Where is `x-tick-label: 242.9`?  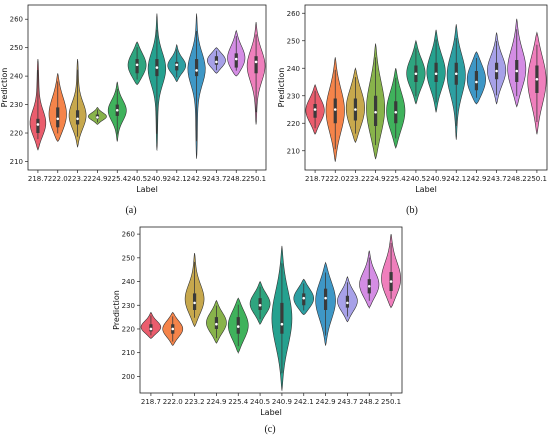
x-tick-label: 242.9 is located at coordinates (476, 179).